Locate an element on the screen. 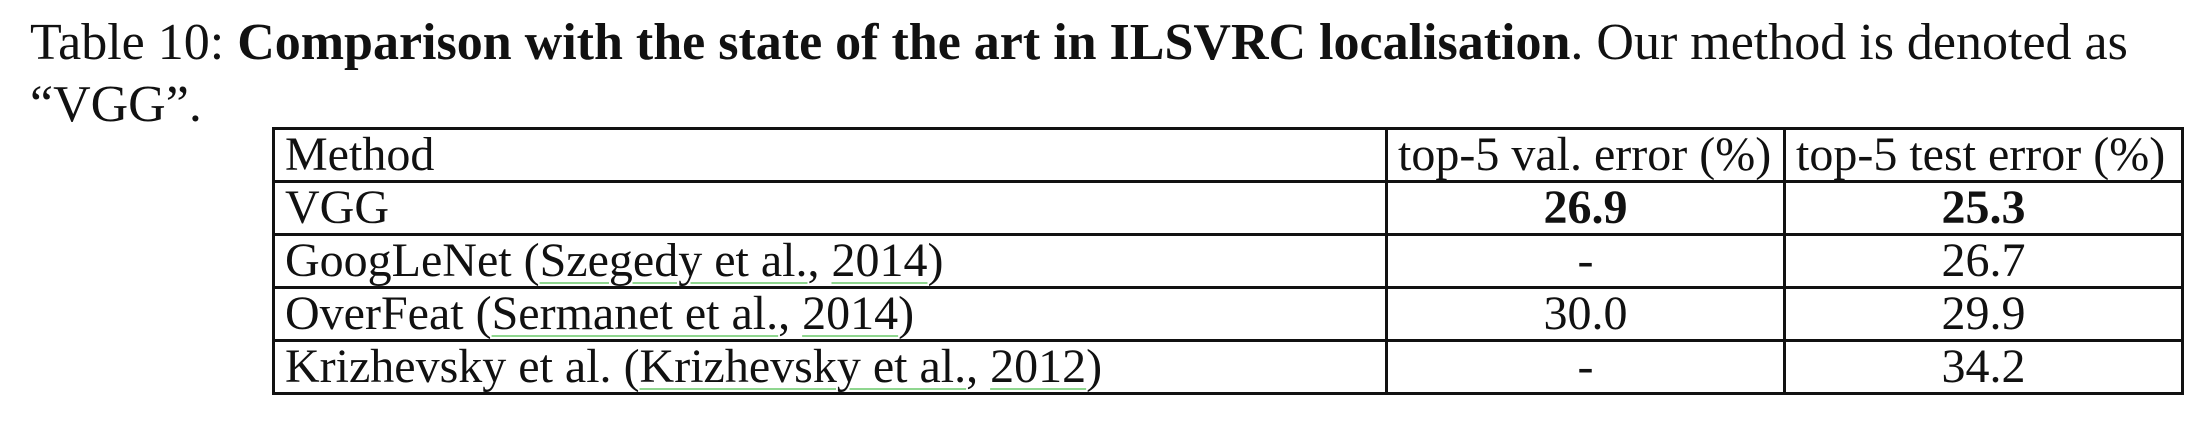  table-row: GoogLeNet (Szegedy et al., 2014) - 26.7 is located at coordinates (1228, 261).